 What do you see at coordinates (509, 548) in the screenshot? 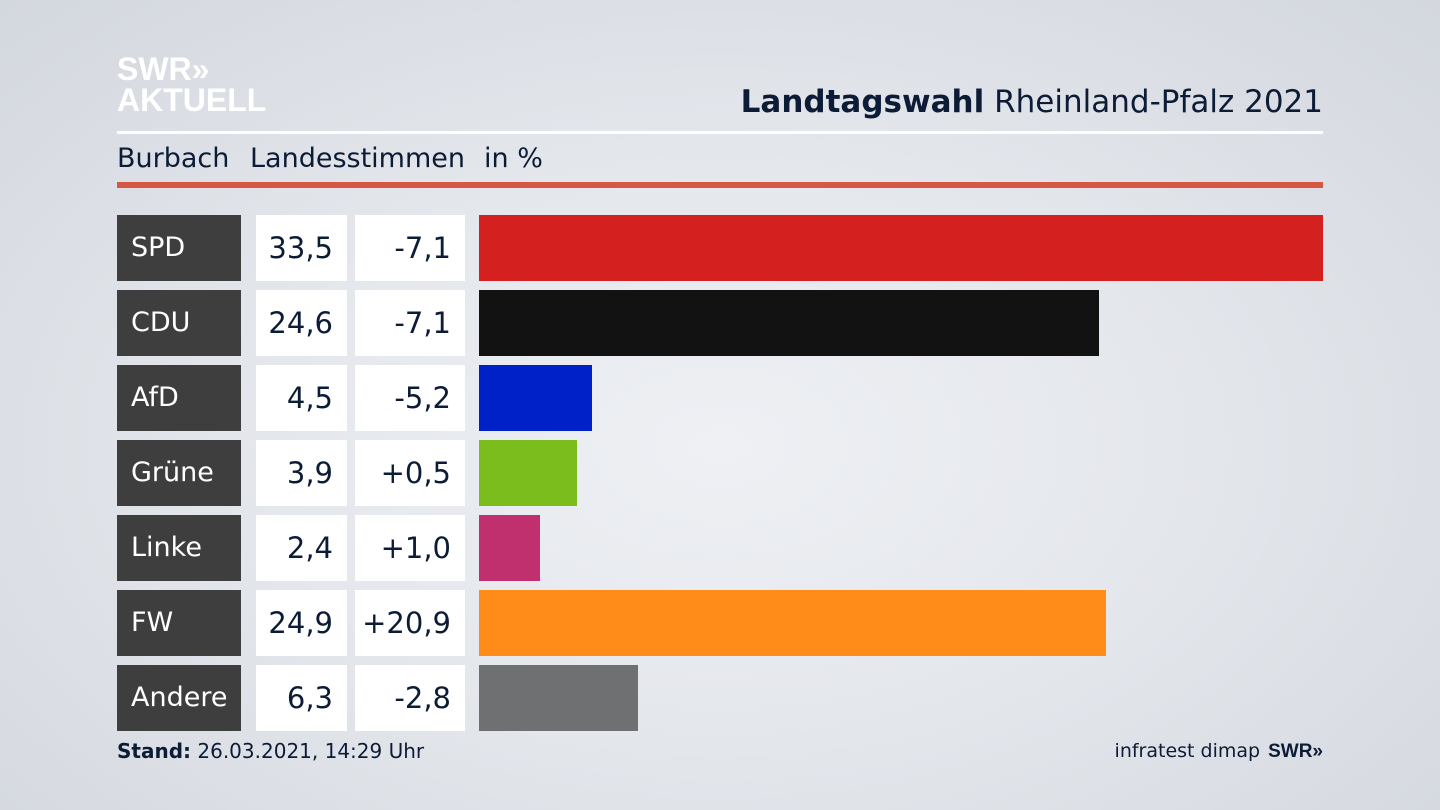
I see `bar-linke` at bounding box center [509, 548].